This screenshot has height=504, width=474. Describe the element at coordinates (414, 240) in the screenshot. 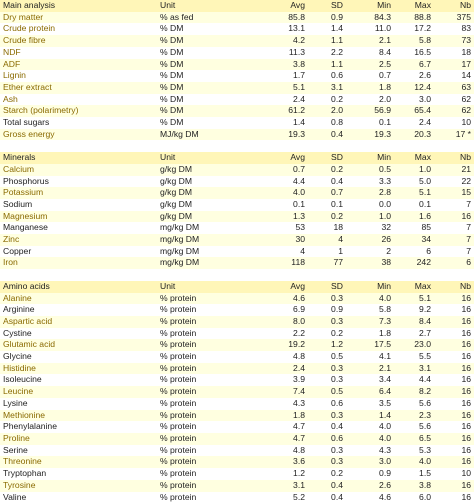

I see `row-max: 34` at that location.